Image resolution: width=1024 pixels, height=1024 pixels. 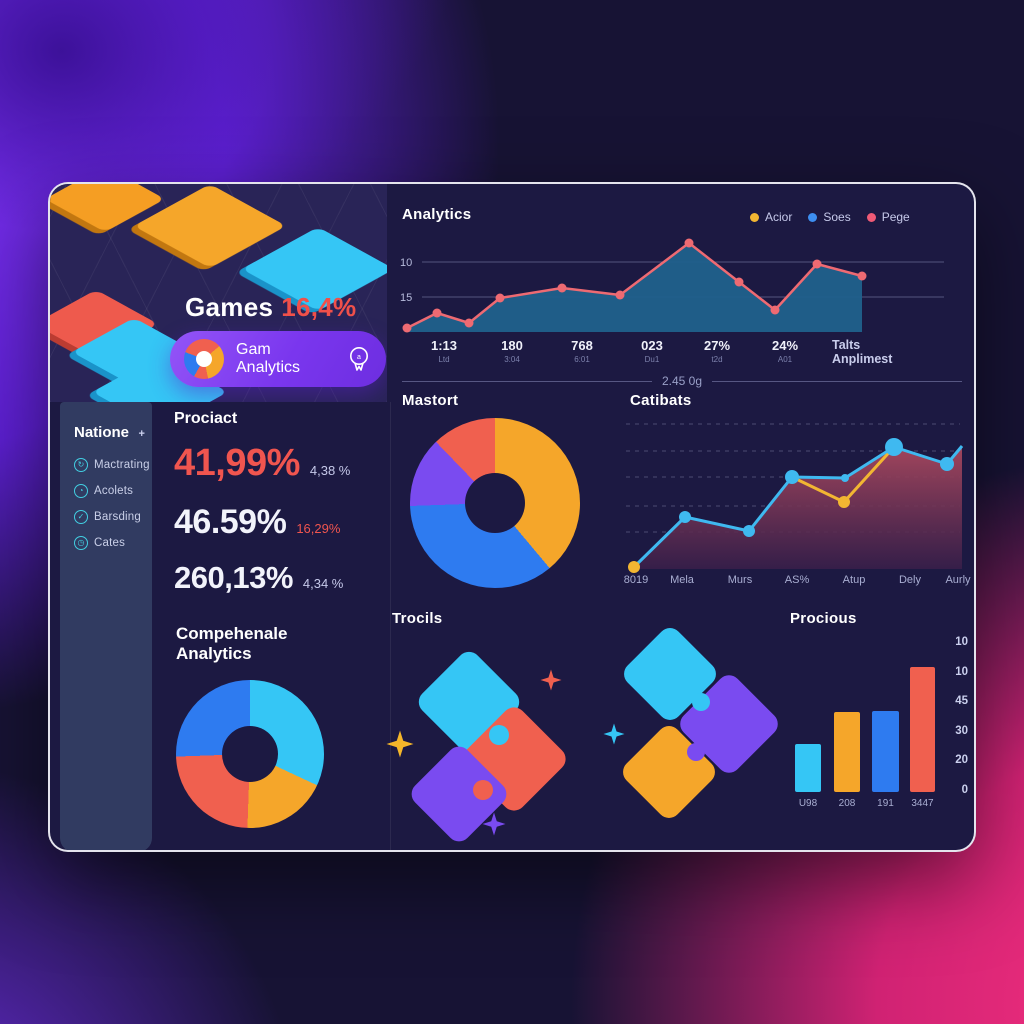 I want to click on sidebar-item-label: Mactrating, so click(x=122, y=465).